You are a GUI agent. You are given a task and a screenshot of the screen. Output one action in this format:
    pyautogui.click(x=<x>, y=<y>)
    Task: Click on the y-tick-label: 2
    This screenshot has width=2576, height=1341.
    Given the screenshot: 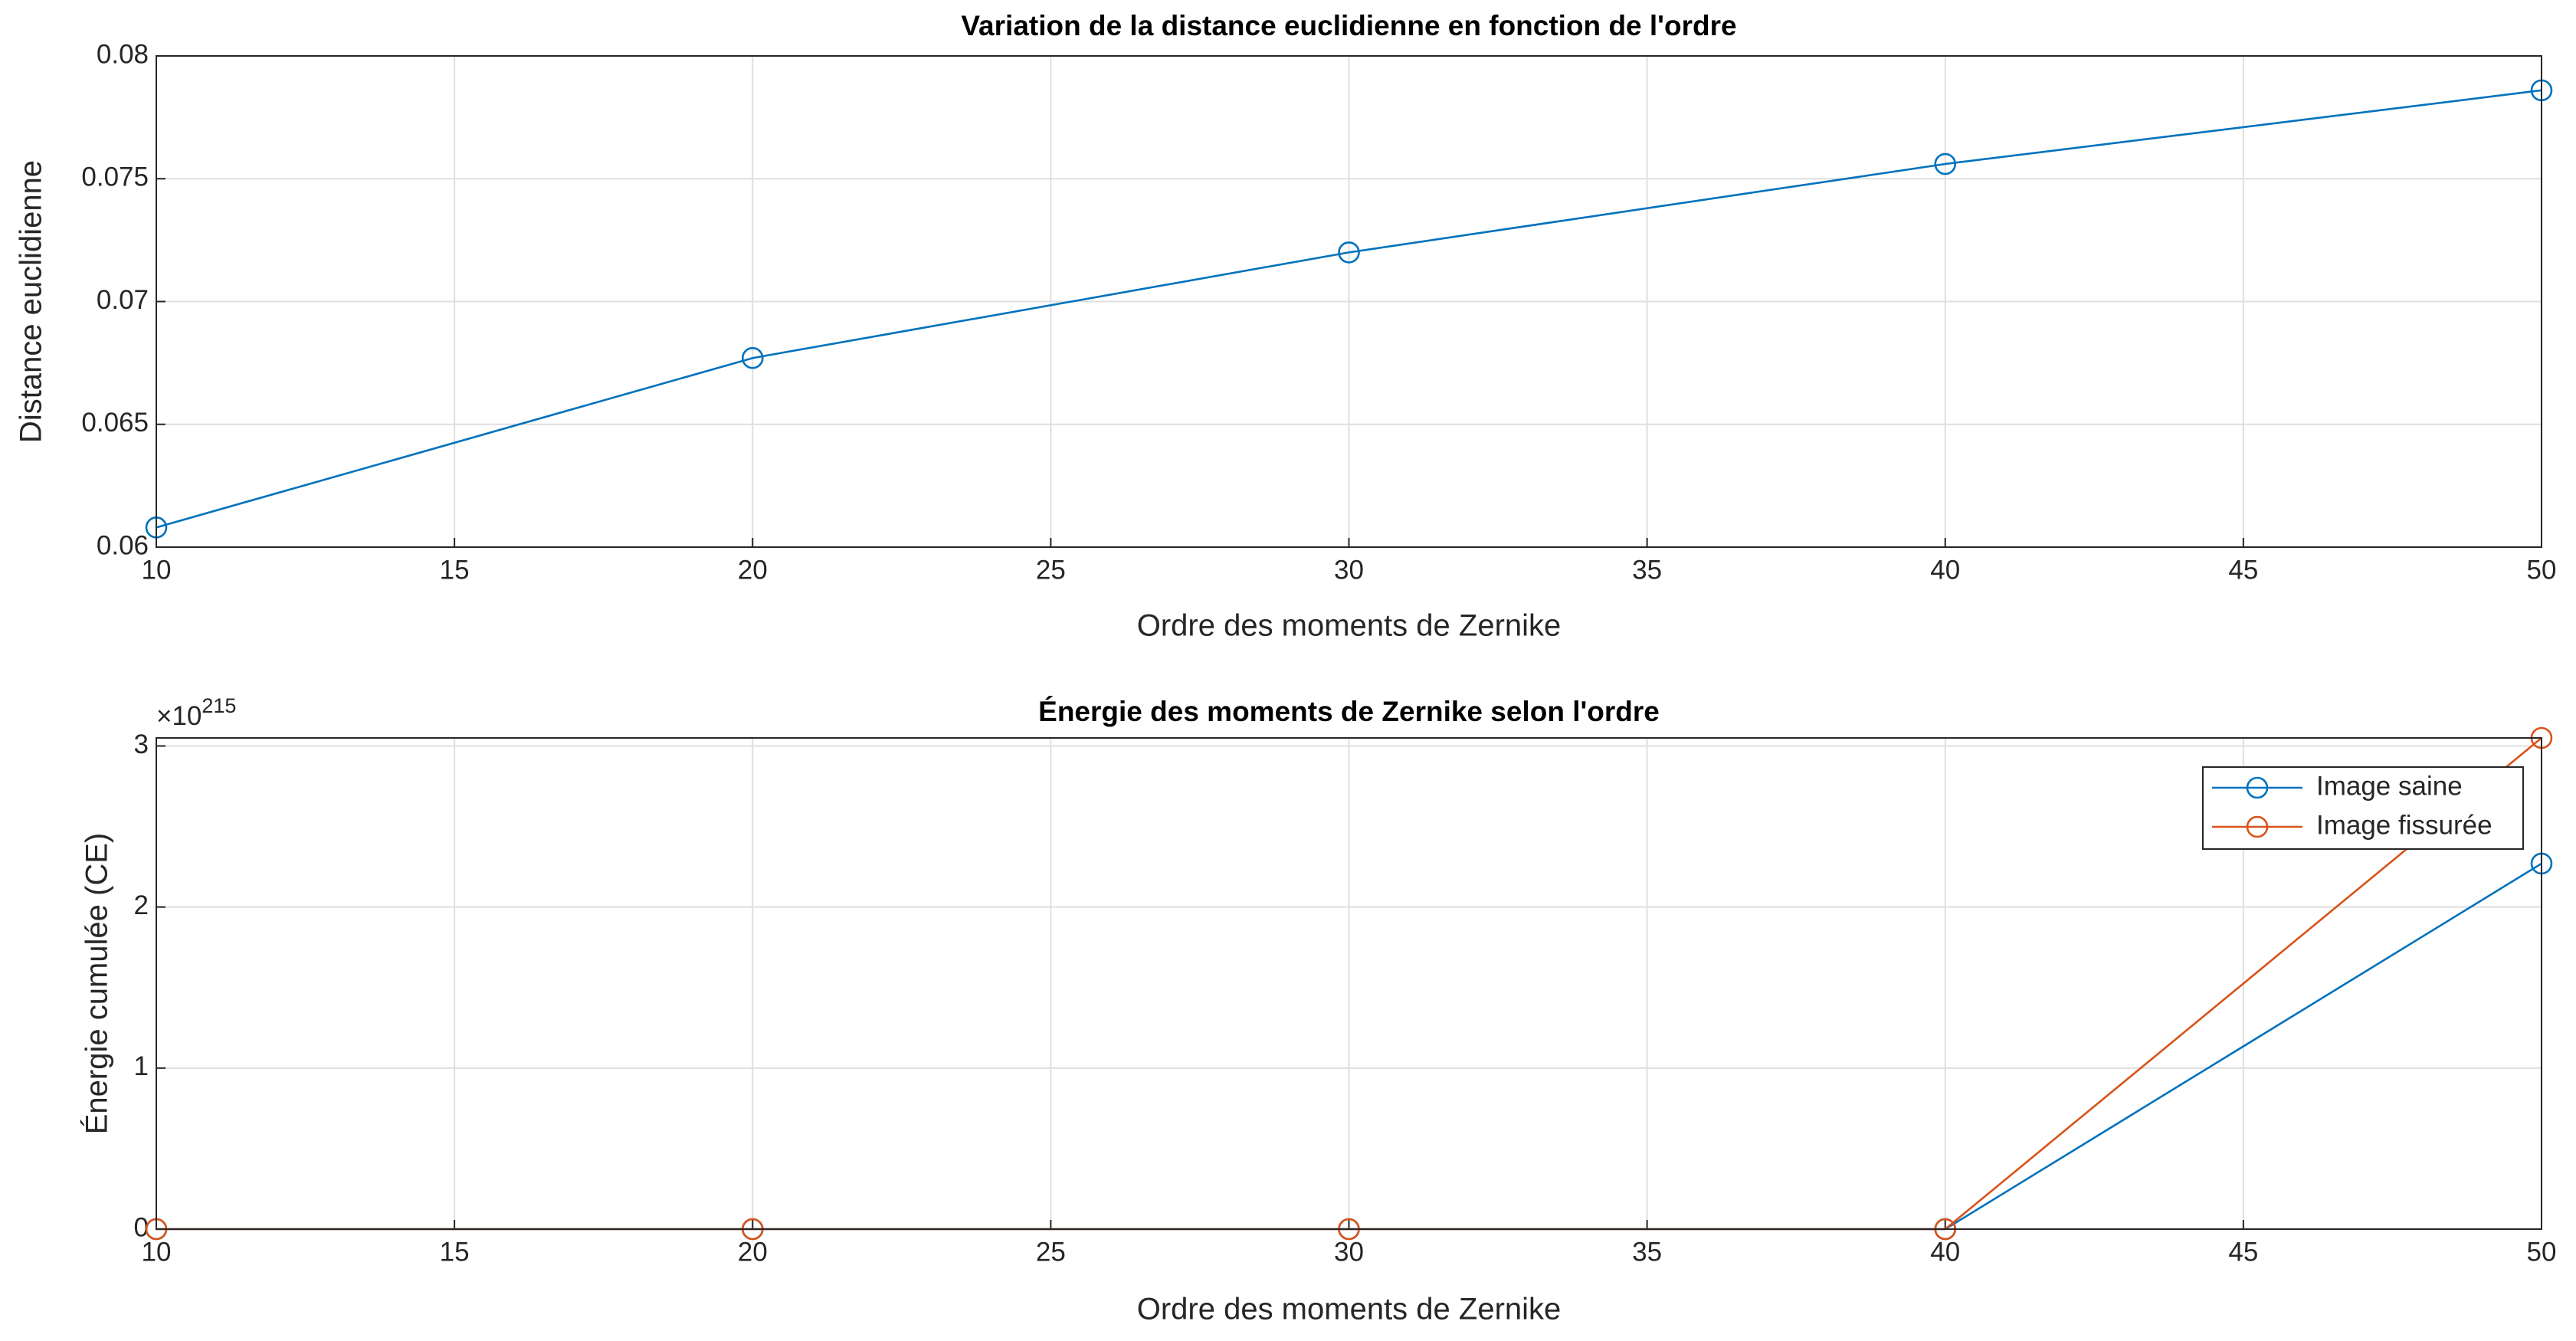 What is the action you would take?
    pyautogui.click(x=141, y=905)
    